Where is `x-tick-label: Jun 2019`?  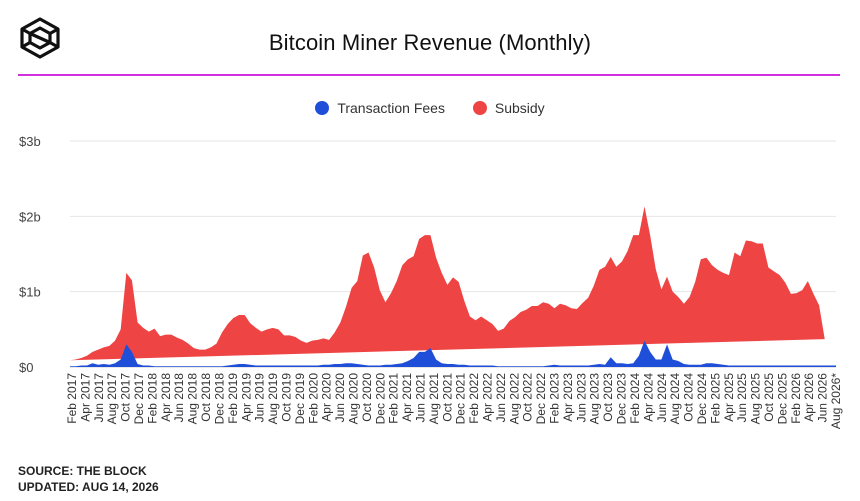
x-tick-label: Jun 2019 is located at coordinates (260, 398).